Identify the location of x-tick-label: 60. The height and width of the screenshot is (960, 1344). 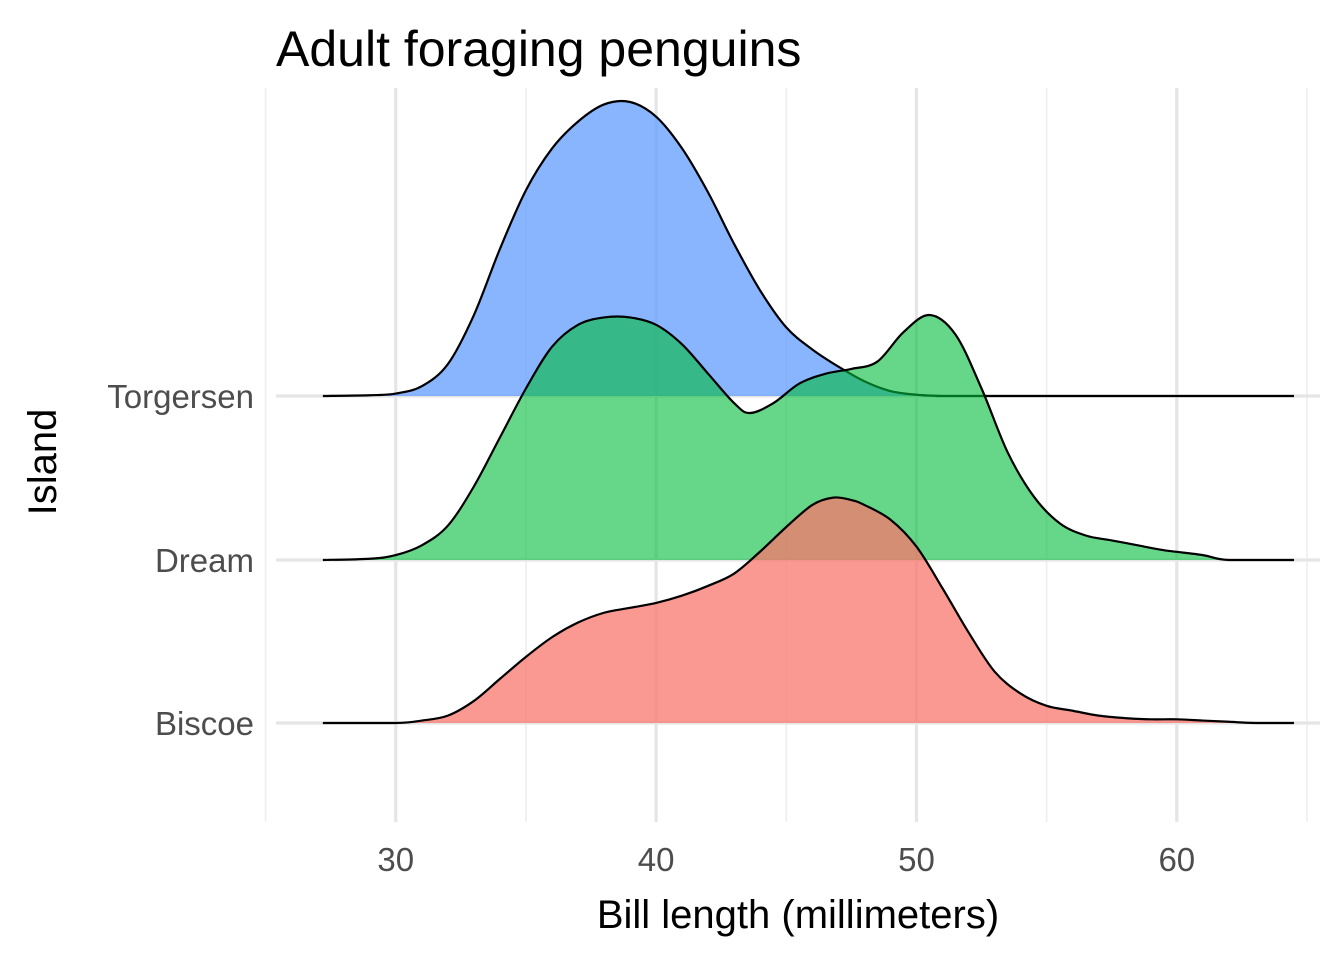
(1176, 859).